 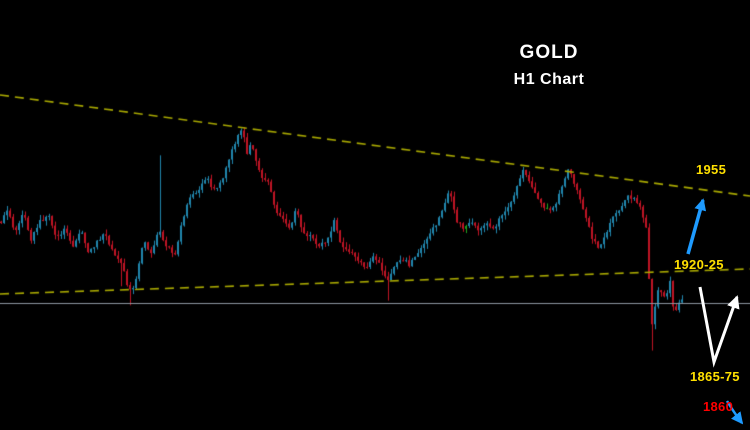 I want to click on price-label-1920-25: 1920-25, so click(x=699, y=264).